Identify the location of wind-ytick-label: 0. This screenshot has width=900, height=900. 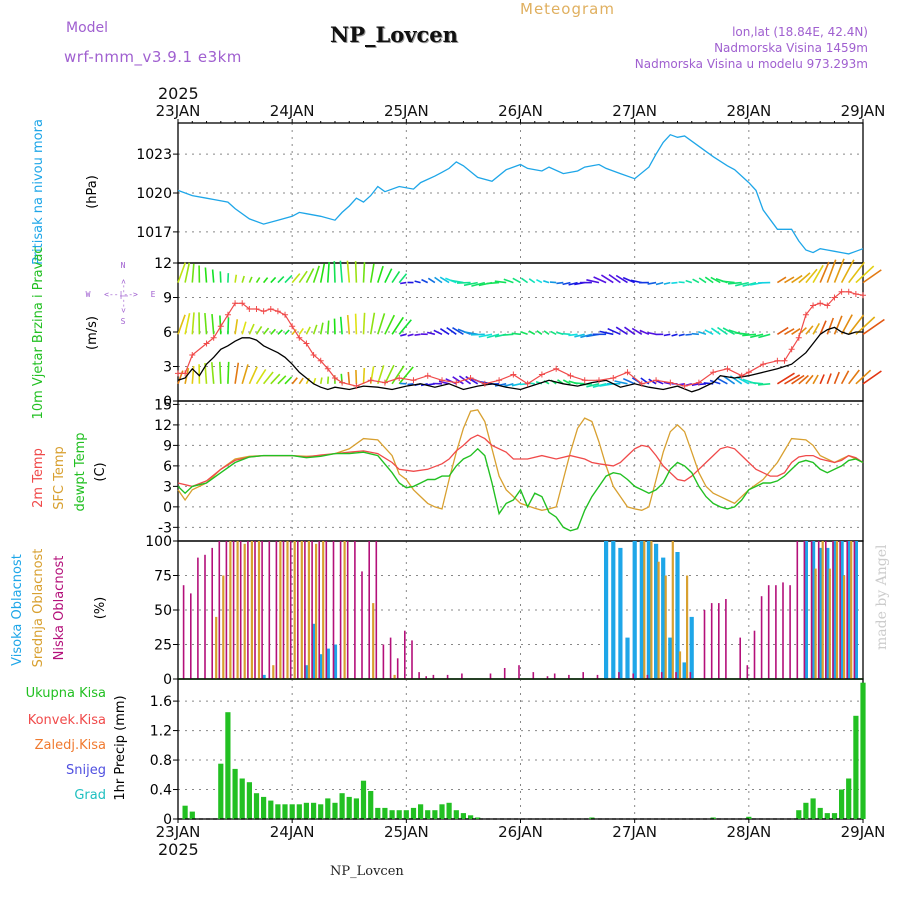
(167, 402).